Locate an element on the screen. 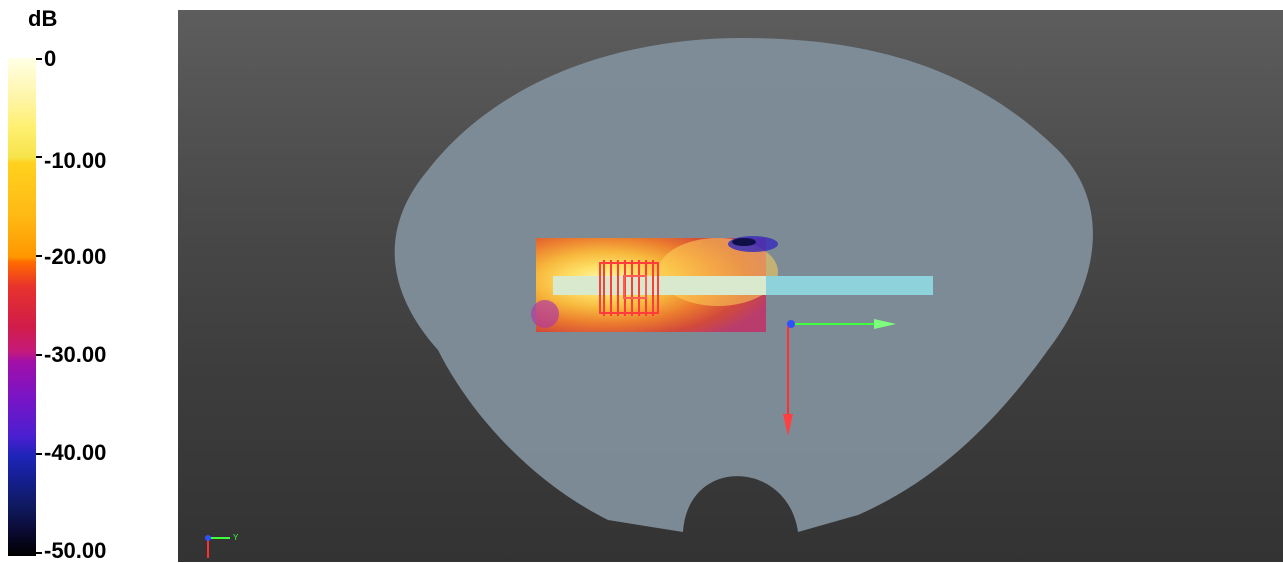 This screenshot has height=563, width=1283. legend-tick-label-0: 0 is located at coordinates (50, 58).